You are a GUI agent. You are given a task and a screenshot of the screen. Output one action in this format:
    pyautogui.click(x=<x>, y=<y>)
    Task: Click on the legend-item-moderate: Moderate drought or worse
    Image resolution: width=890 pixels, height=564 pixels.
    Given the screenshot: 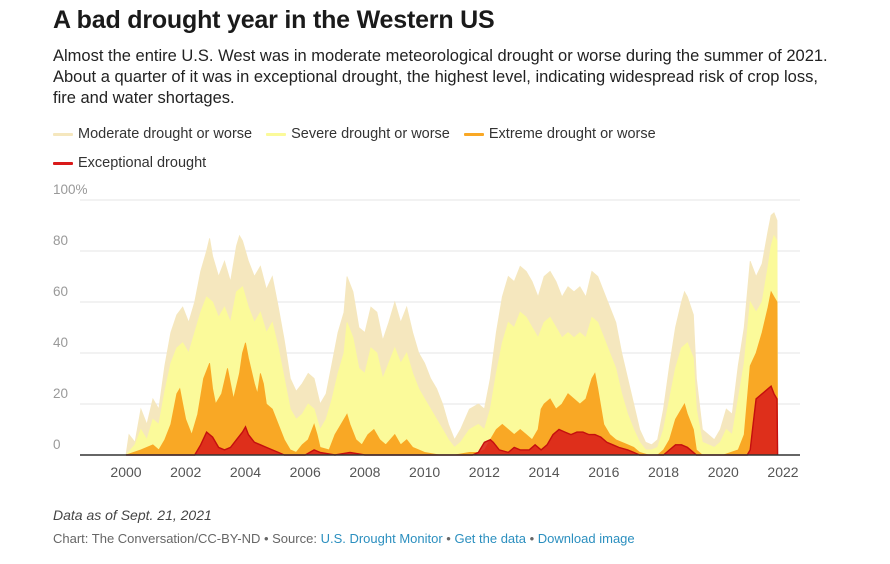 What is the action you would take?
    pyautogui.click(x=152, y=134)
    